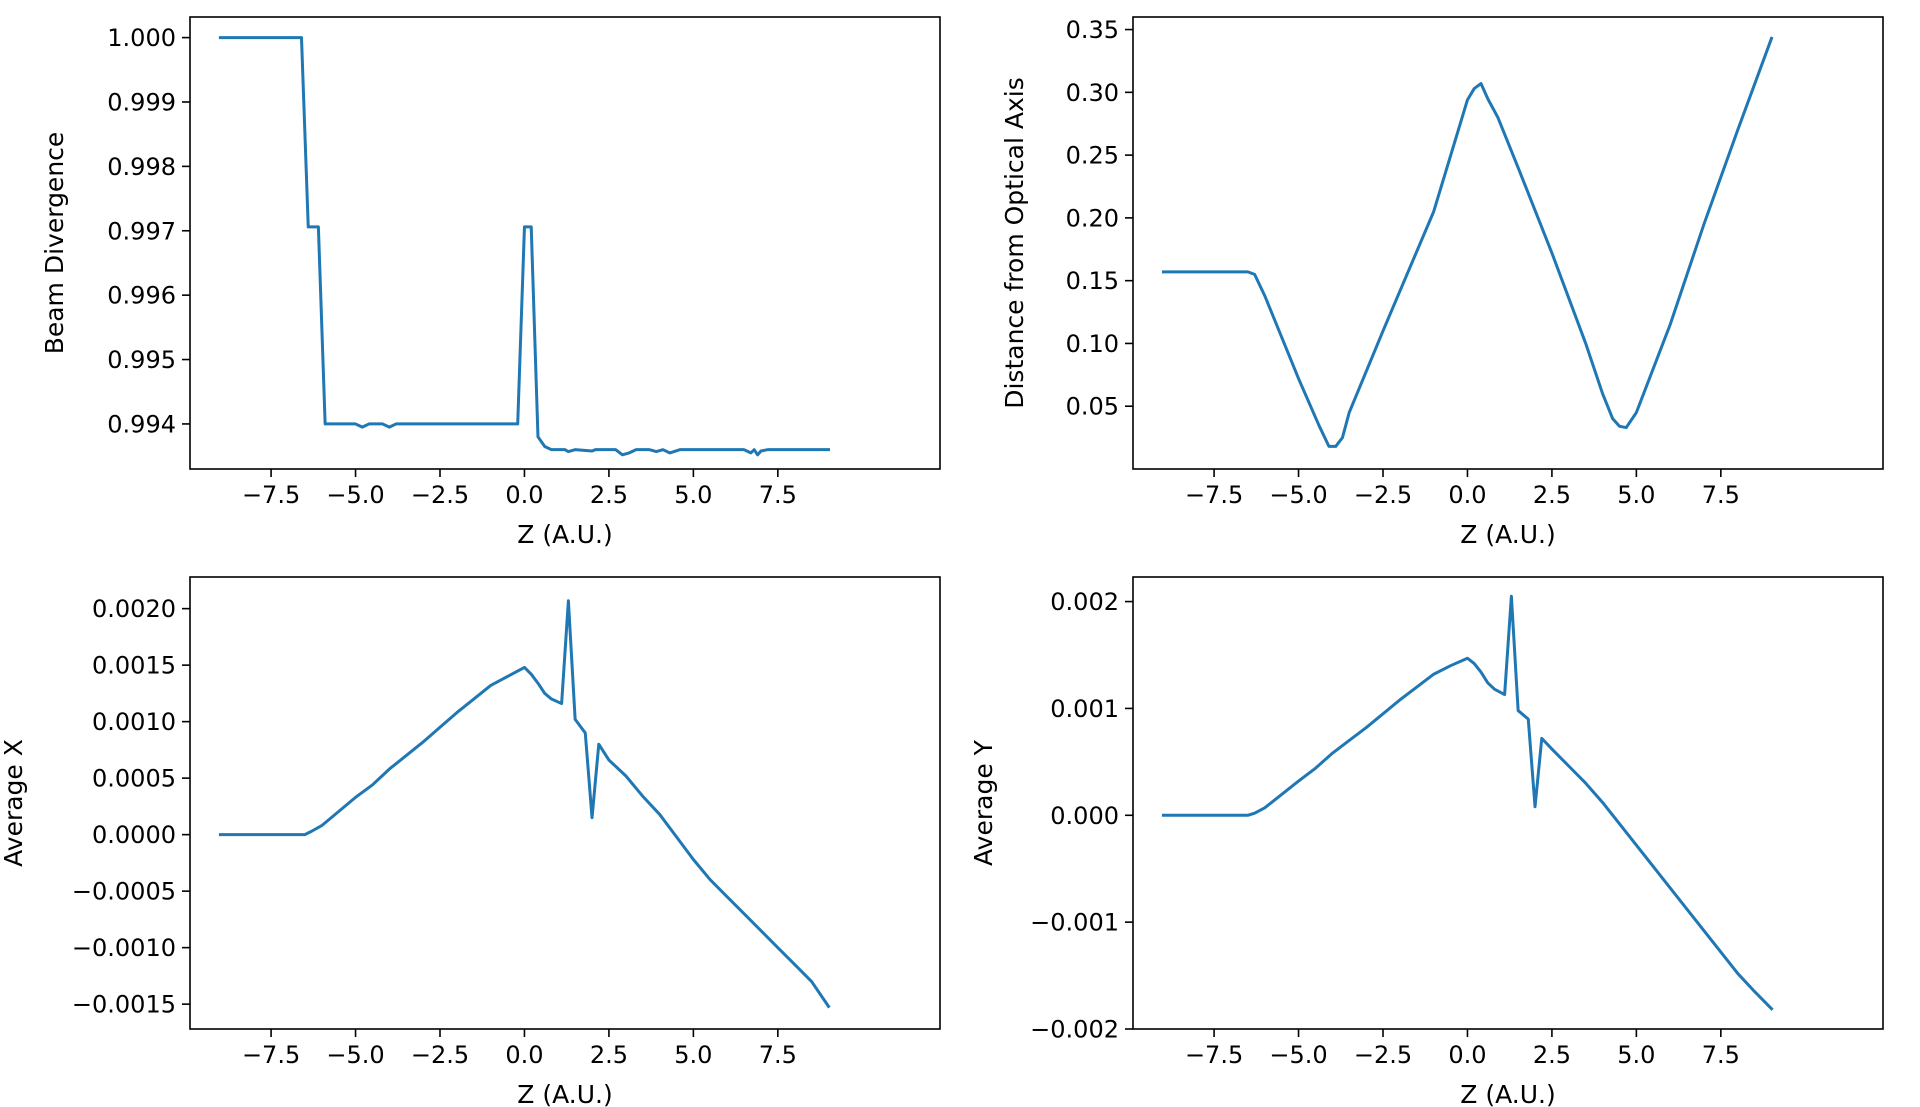  Describe the element at coordinates (124, 1005) in the screenshot. I see `y-tick-label: −0.0015` at that location.